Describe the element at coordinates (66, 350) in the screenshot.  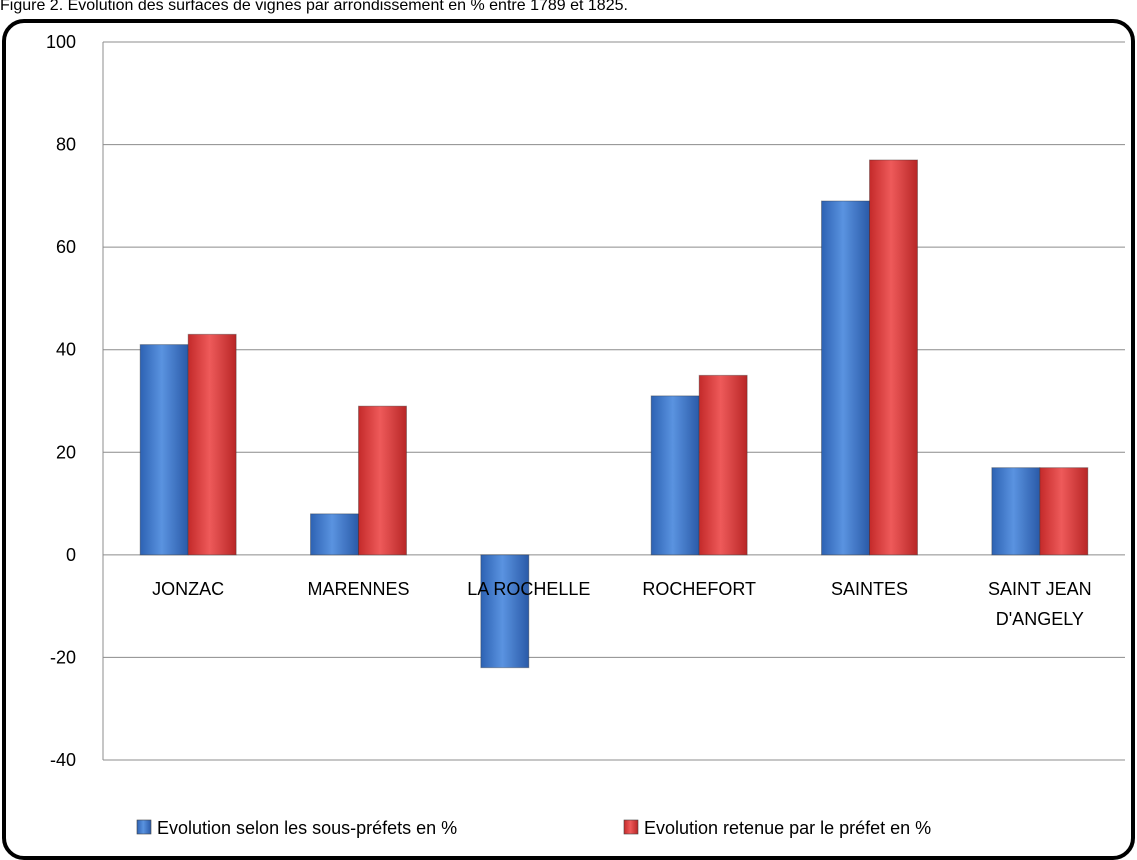
I see `y-tick-label: 40` at that location.